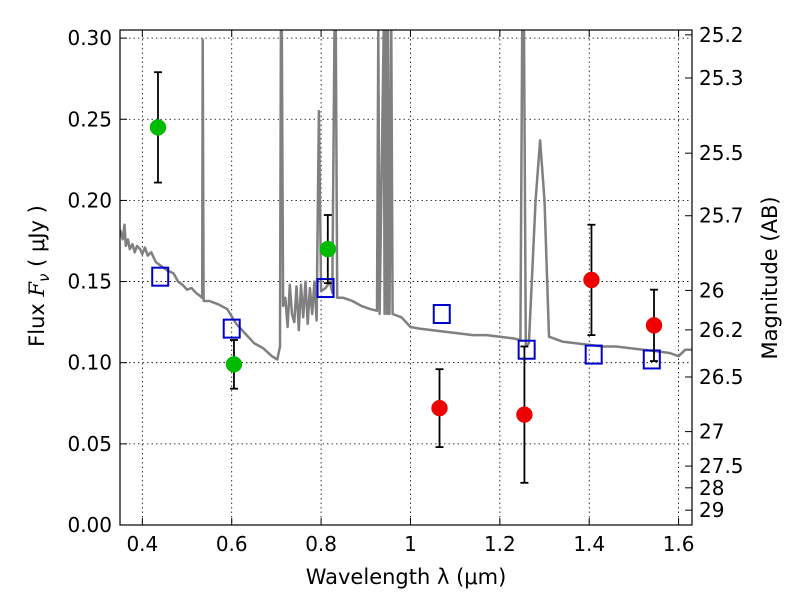  What do you see at coordinates (37, 322) in the screenshot?
I see `y-axis-label-prefix: Flux` at bounding box center [37, 322].